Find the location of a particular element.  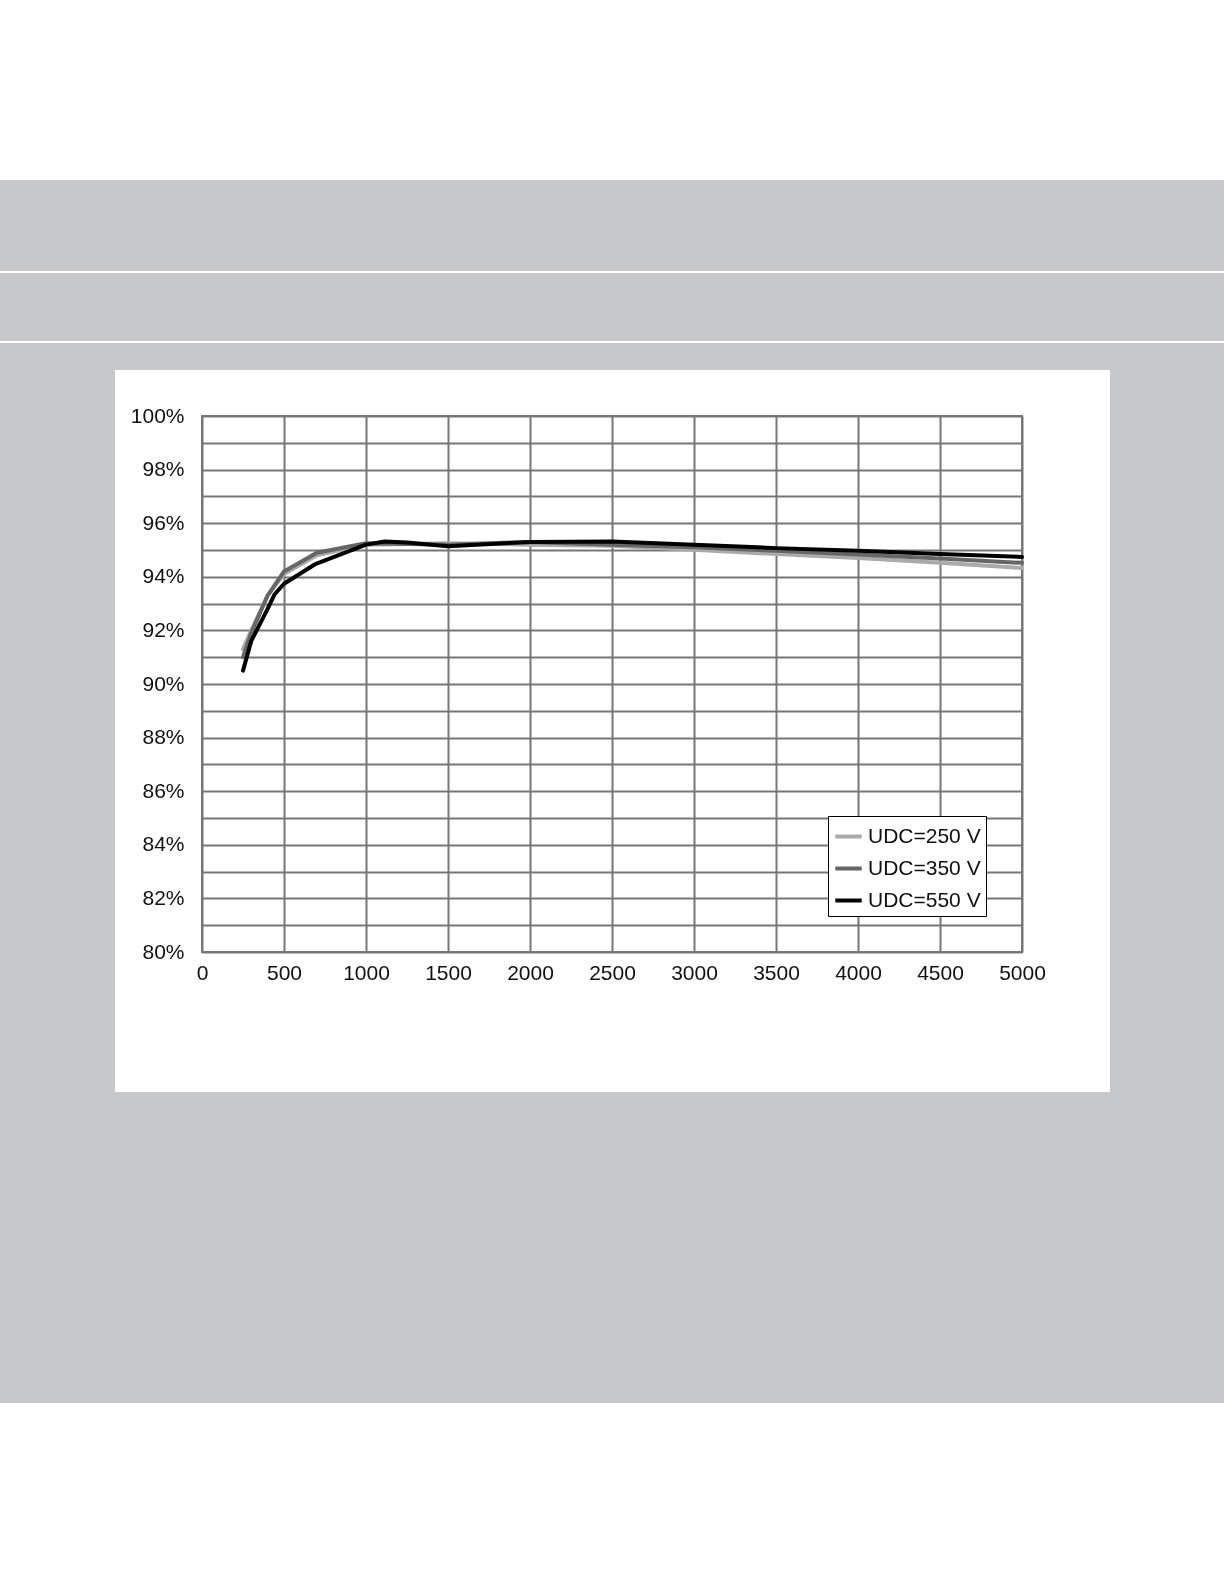

x-tick-label: 2000 is located at coordinates (530, 972).